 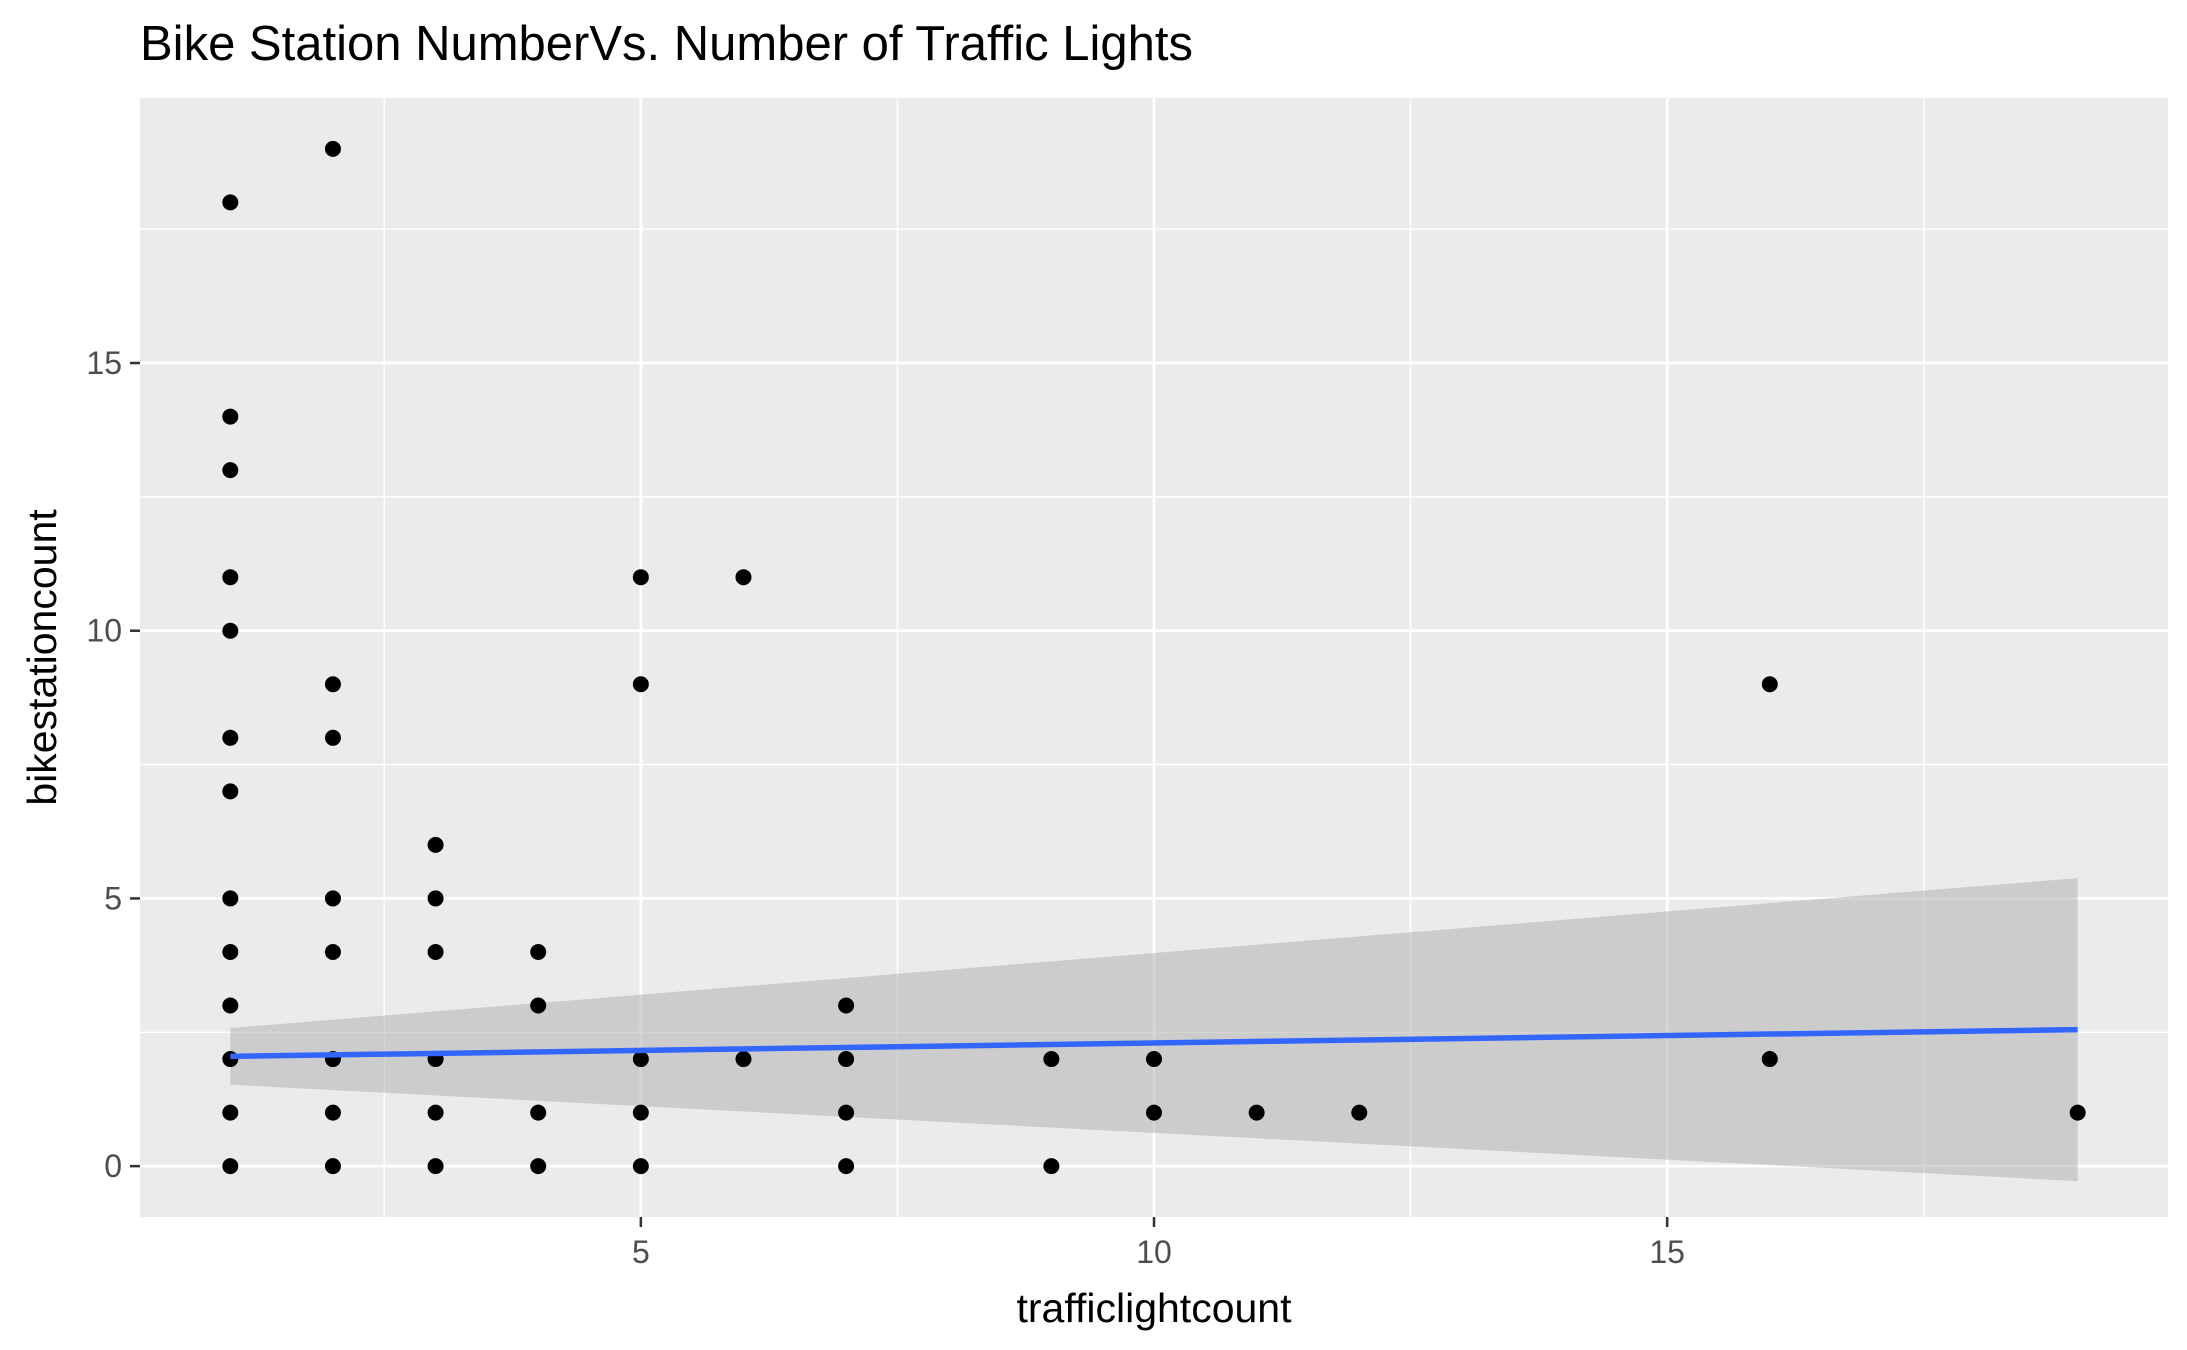 I want to click on fit-line-layer, so click(x=1154, y=1043).